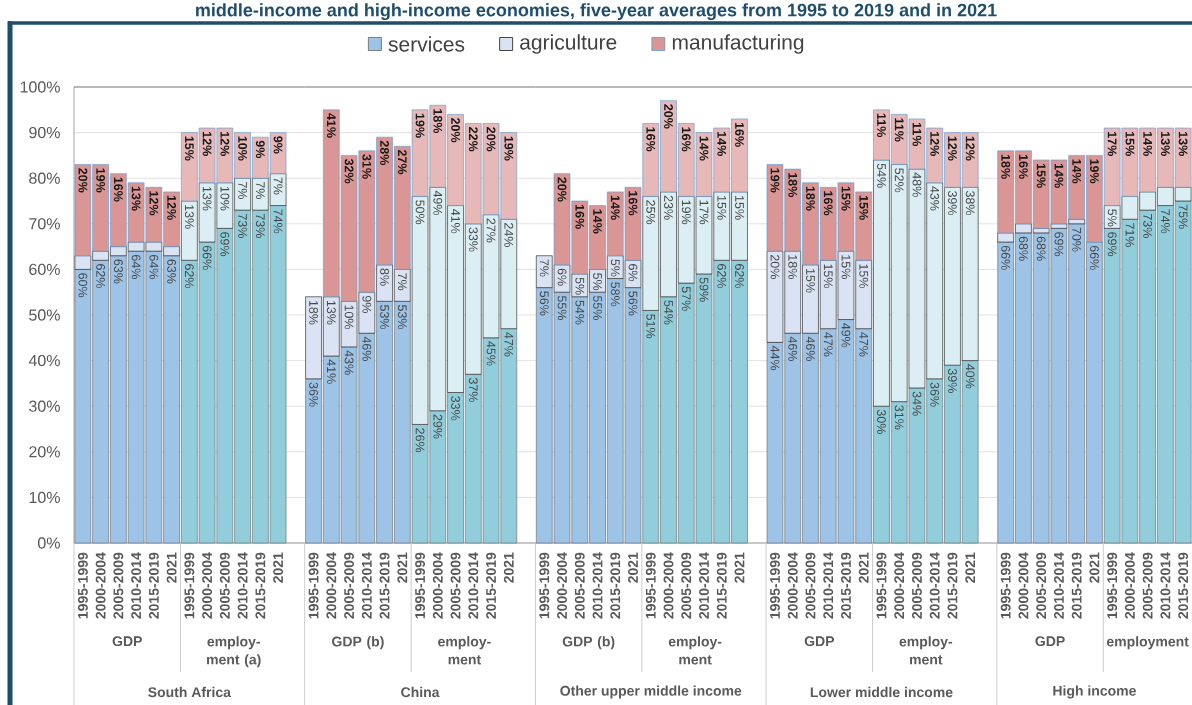  I want to click on y-tick-label: 80%, so click(44, 178).